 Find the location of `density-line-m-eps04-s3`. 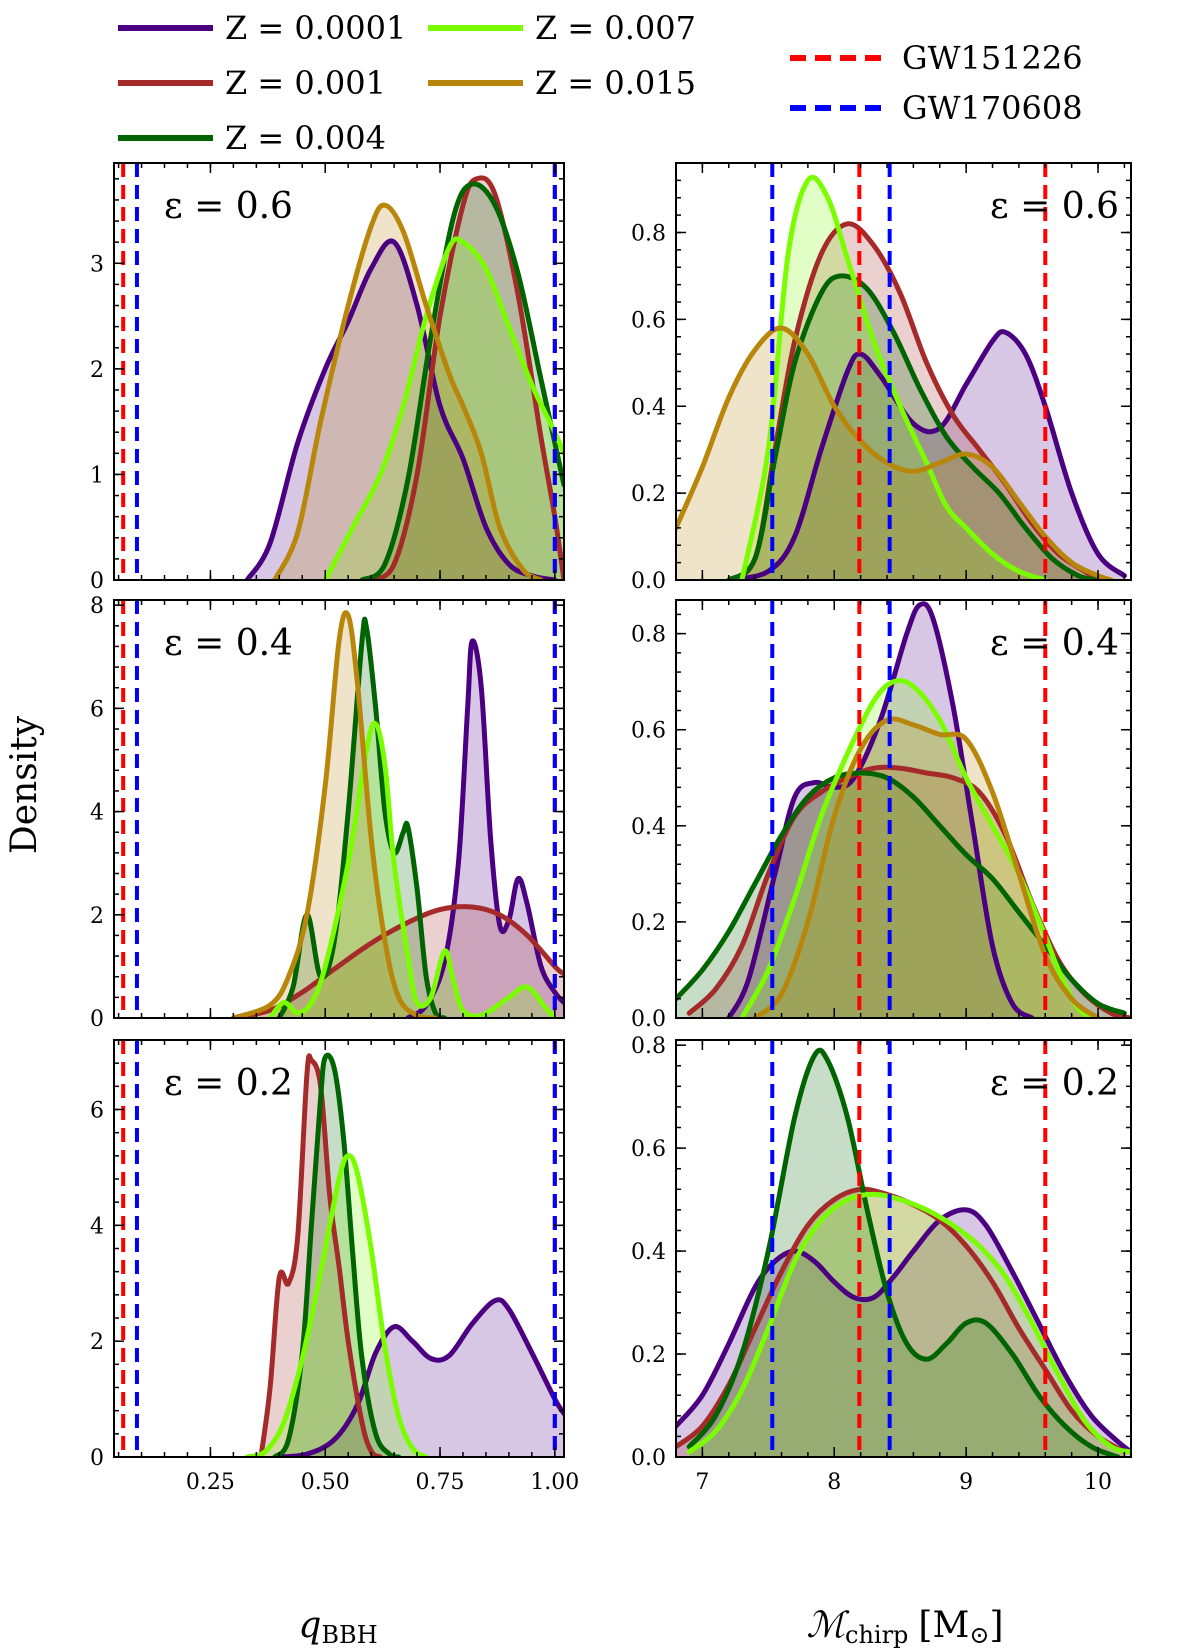

density-line-m-eps04-s3 is located at coordinates (920, 847).